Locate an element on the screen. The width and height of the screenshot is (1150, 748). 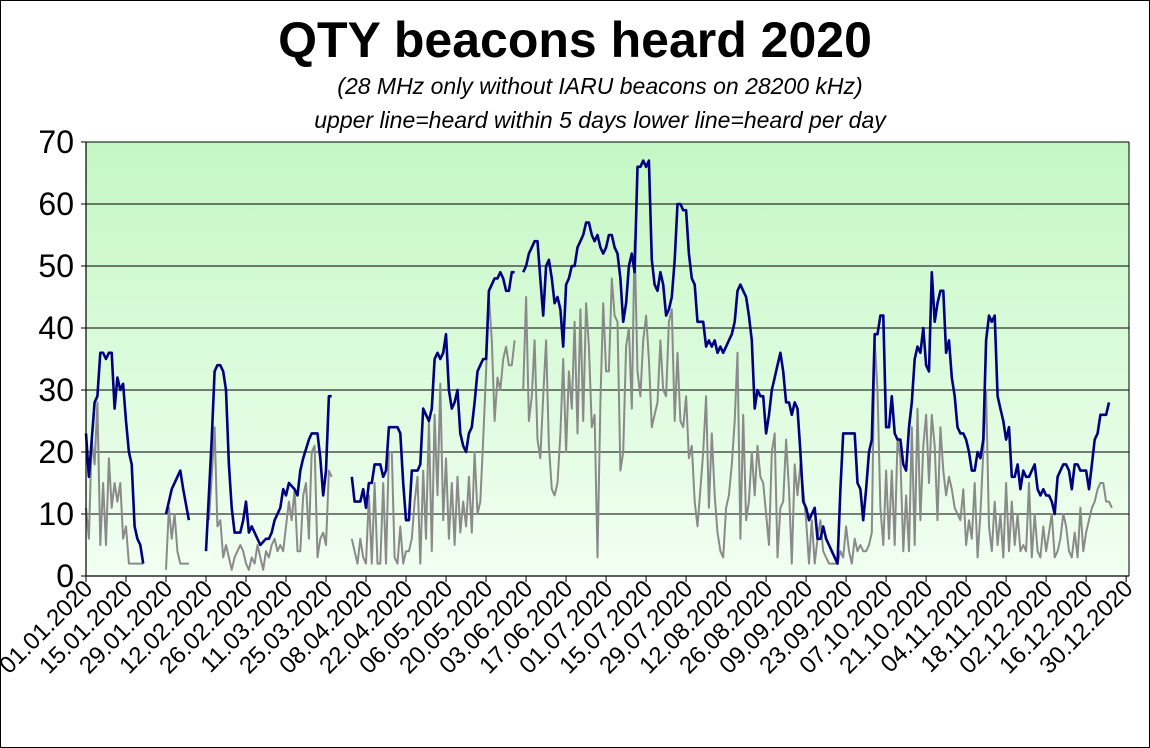
y-tick-label: 30 is located at coordinates (56, 390).